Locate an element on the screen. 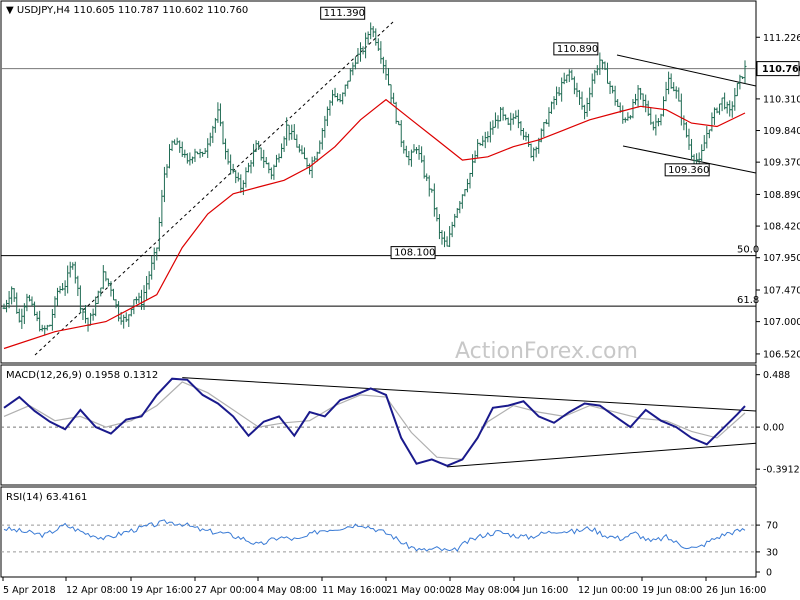 The height and width of the screenshot is (600, 800). price-annotation: 111.390 is located at coordinates (343, 13).